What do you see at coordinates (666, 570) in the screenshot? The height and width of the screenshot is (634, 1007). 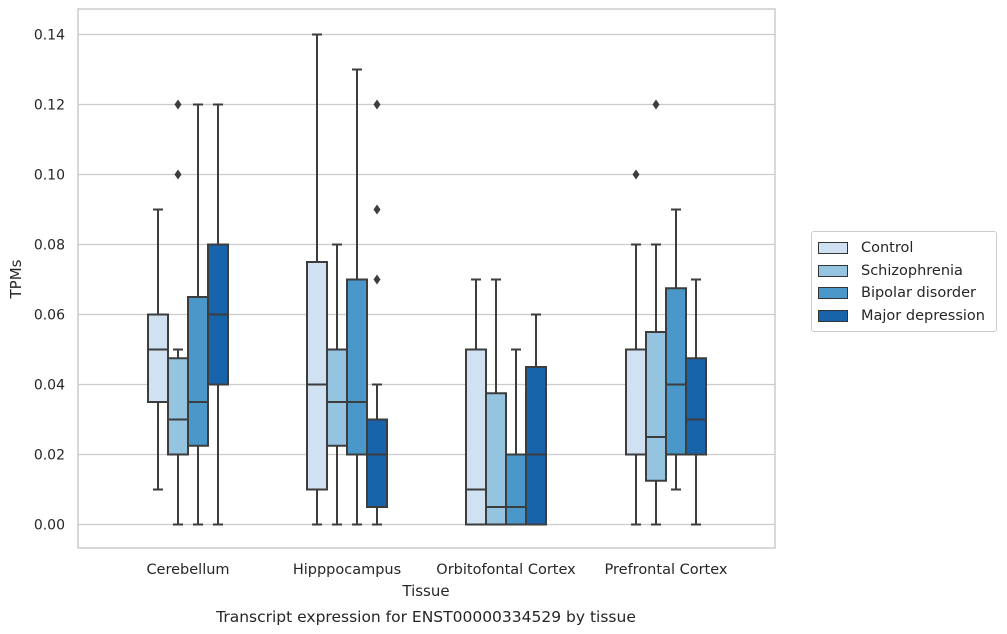 I see `x-tick-label: Prefrontal Cortex` at bounding box center [666, 570].